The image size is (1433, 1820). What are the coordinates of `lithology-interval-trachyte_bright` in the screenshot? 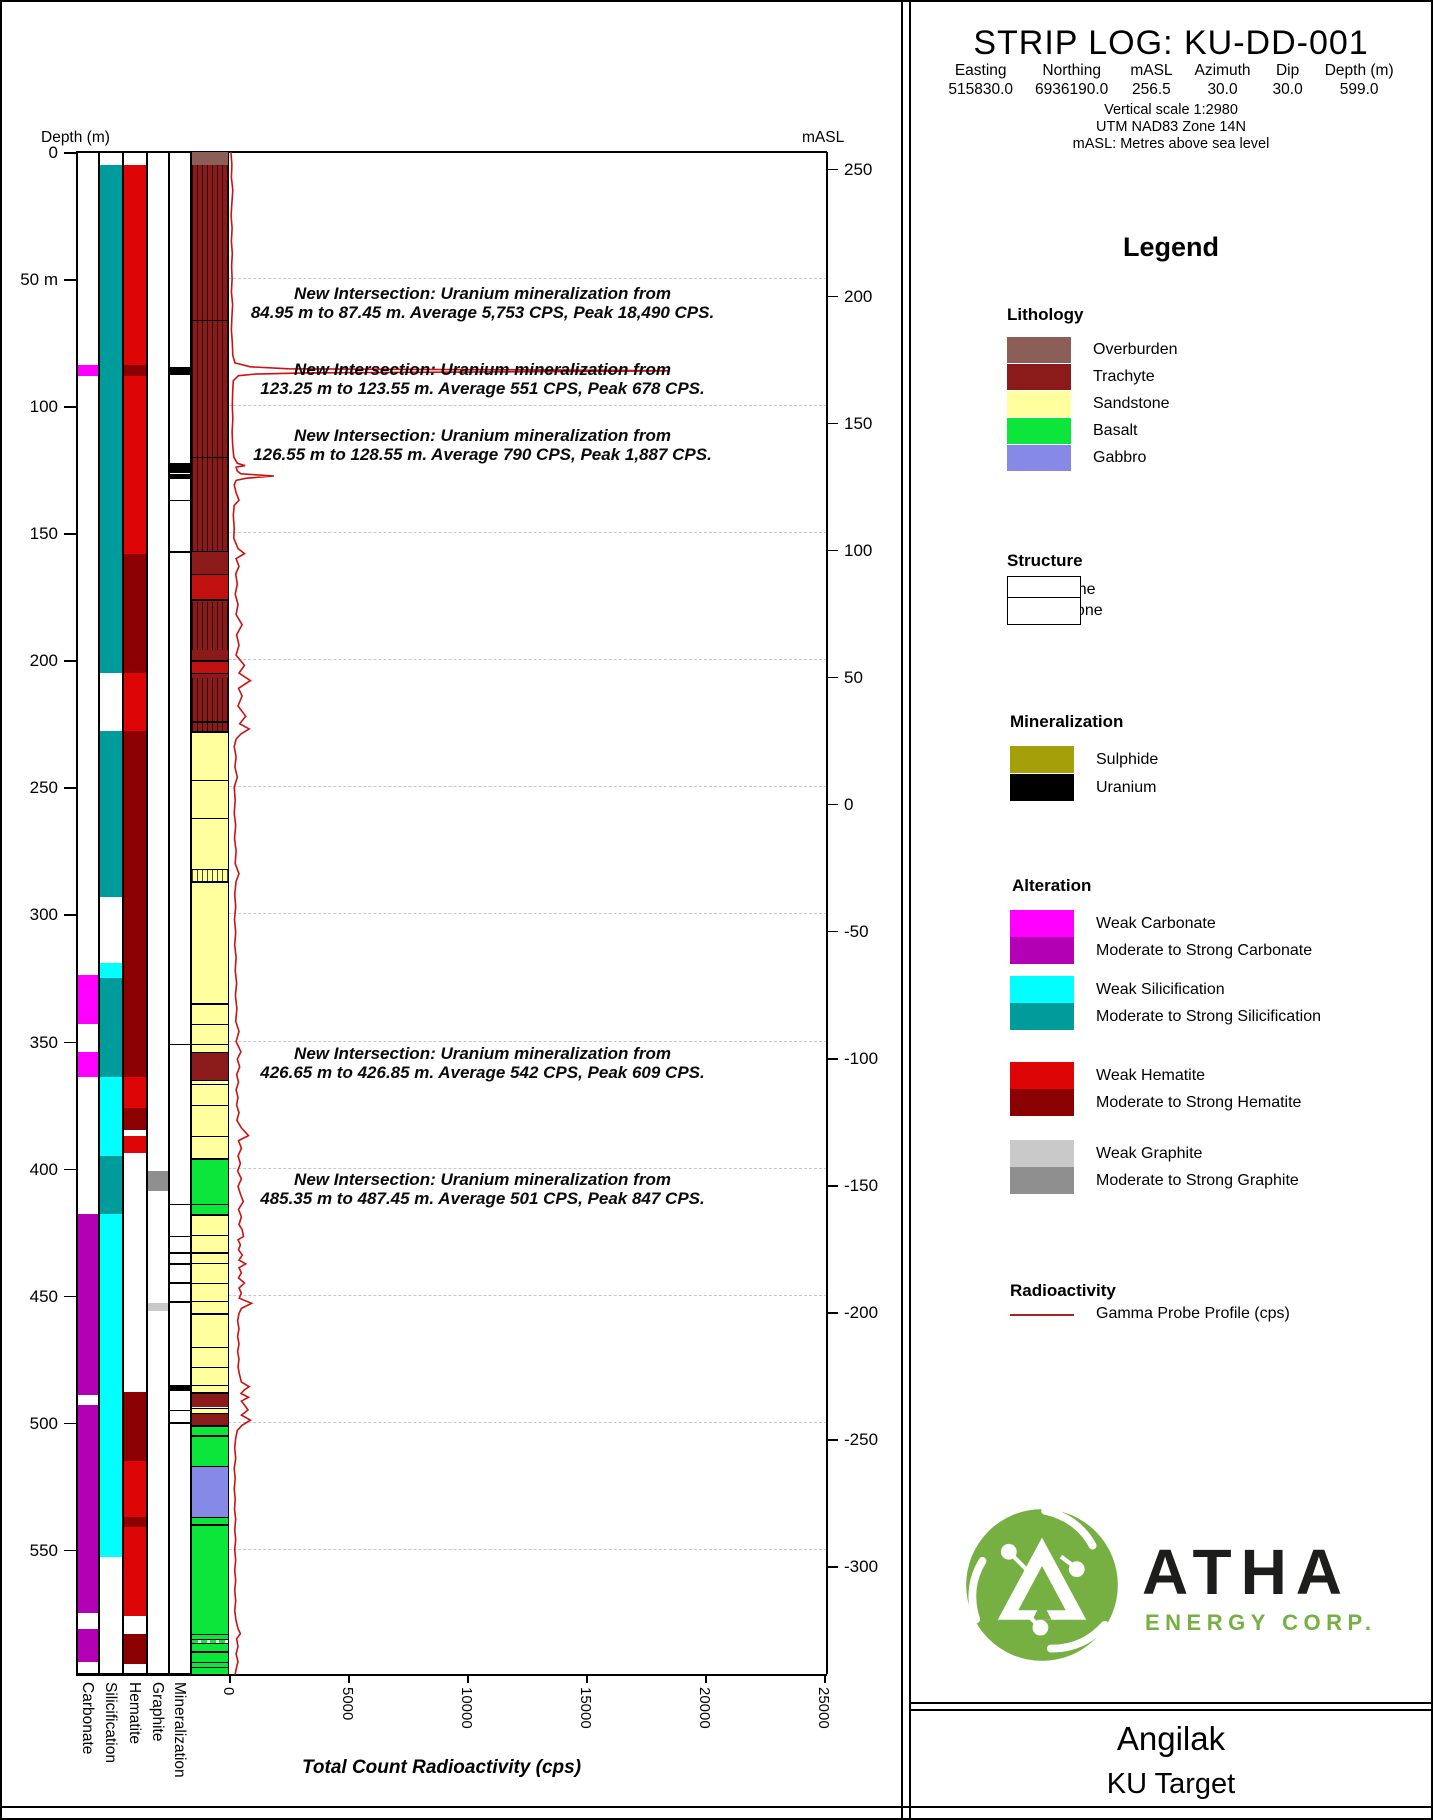 It's located at (210, 666).